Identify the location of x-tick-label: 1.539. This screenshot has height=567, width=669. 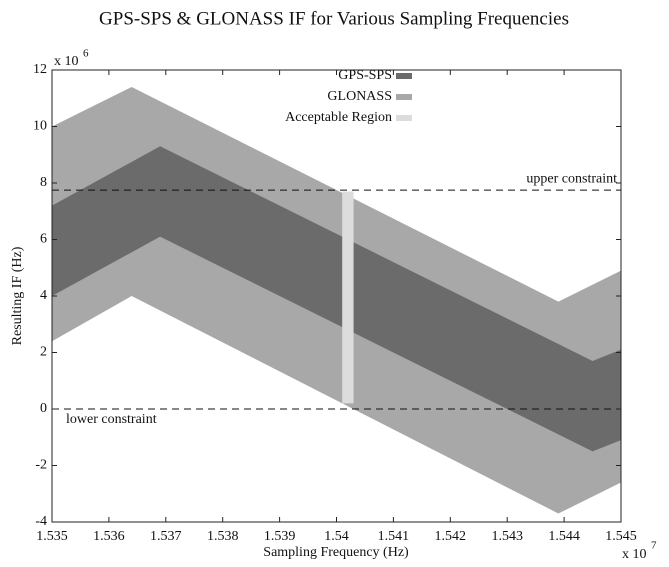
(280, 536).